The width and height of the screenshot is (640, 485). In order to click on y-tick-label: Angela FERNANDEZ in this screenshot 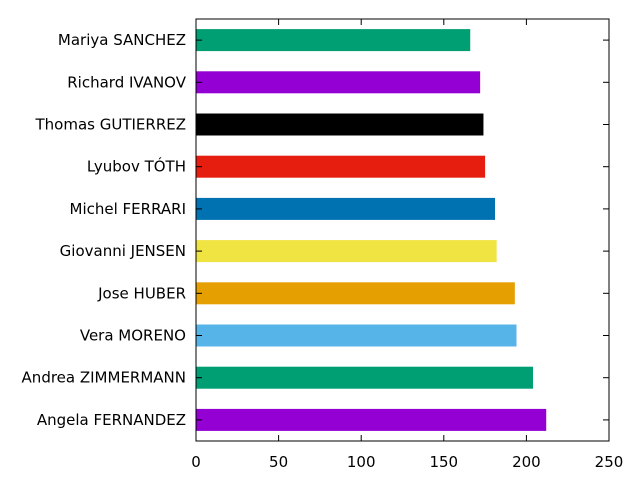, I will do `click(111, 420)`.